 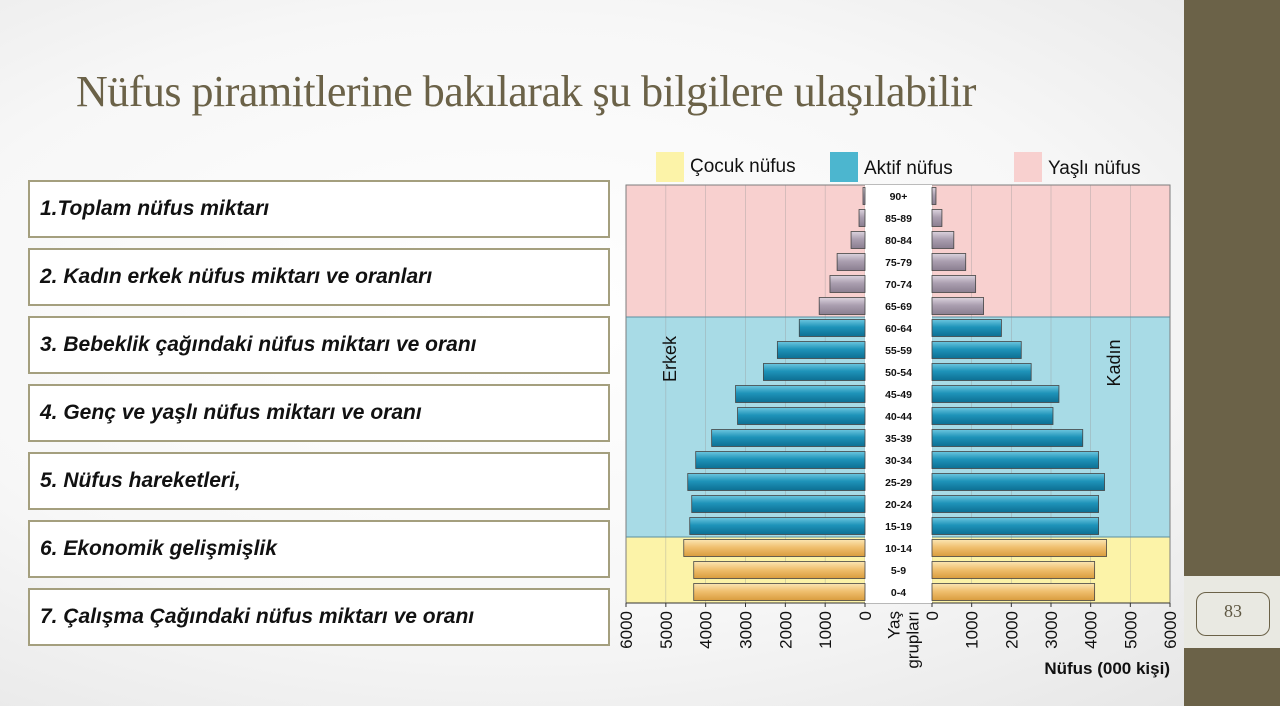 What do you see at coordinates (844, 167) in the screenshot?
I see `legend-swatch-active` at bounding box center [844, 167].